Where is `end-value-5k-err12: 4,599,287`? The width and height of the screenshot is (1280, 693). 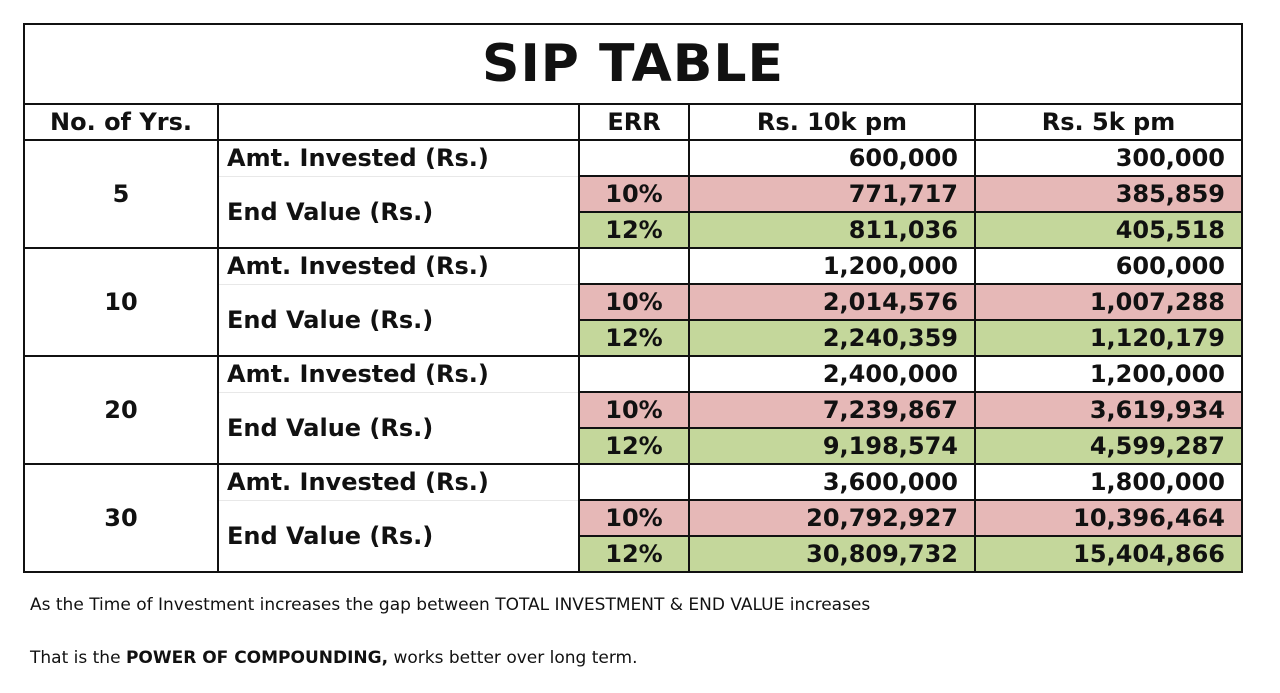 end-value-5k-err12: 4,599,287 is located at coordinates (1108, 446).